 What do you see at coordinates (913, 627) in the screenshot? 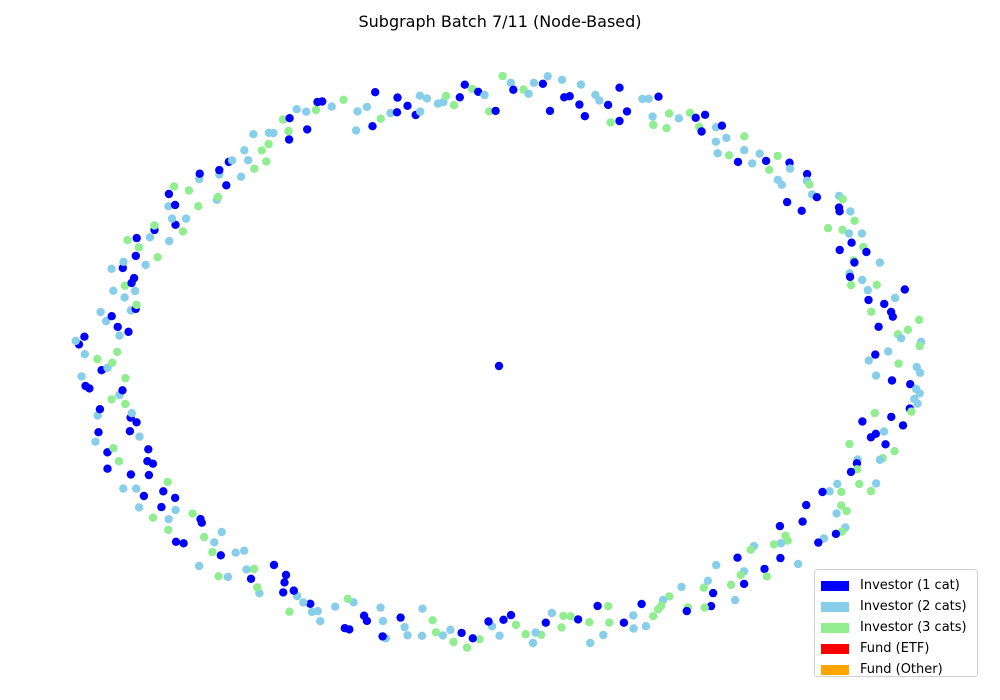
I see `legend-label-investor-3-cats: Investor (3 cats)` at bounding box center [913, 627].